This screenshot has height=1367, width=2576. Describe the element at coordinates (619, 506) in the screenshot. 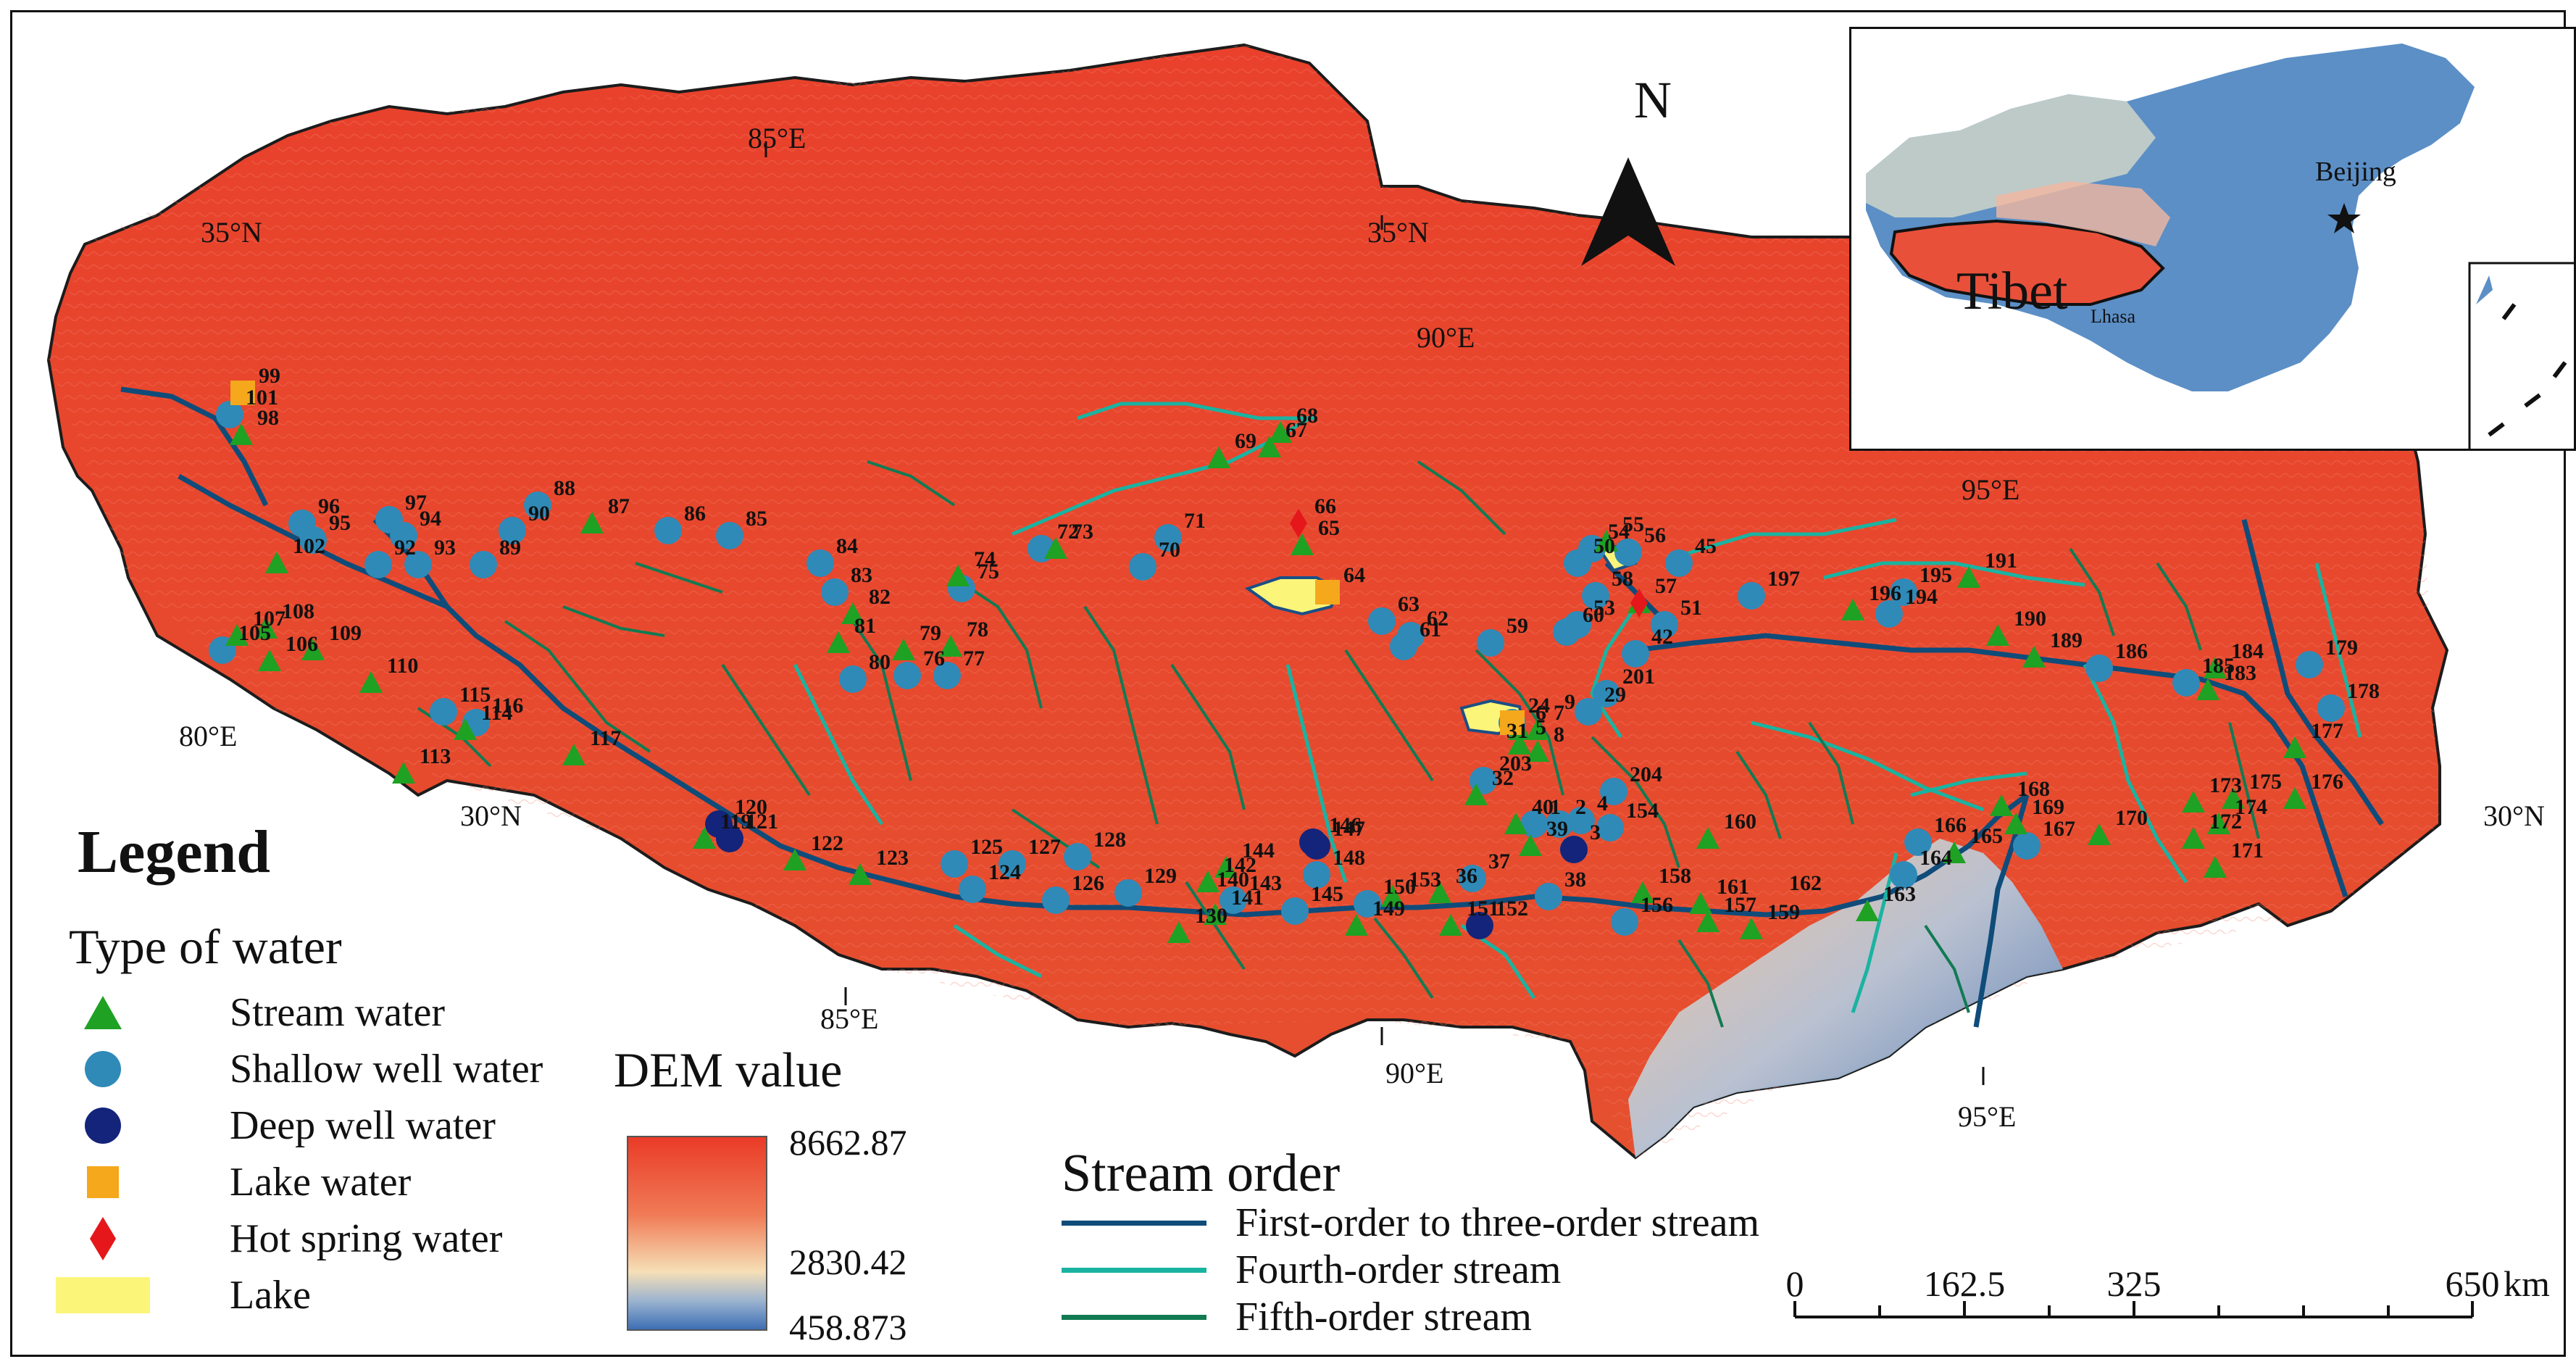

I see `sample-label: 87` at that location.